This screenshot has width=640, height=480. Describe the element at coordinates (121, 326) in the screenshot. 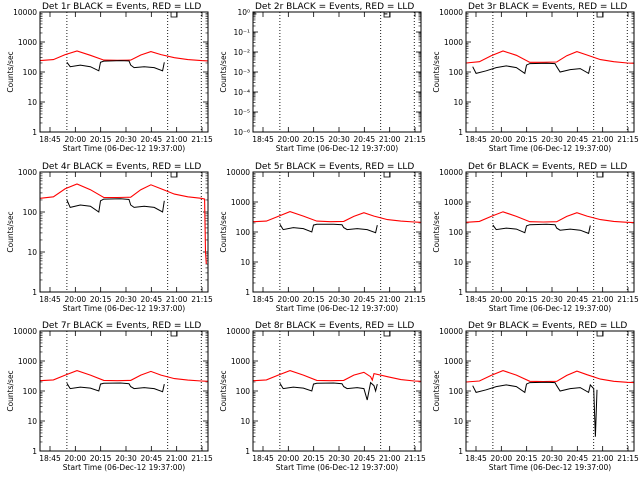

I see `panel-title: Det 7r BLACK = Events, RED = LLD` at that location.